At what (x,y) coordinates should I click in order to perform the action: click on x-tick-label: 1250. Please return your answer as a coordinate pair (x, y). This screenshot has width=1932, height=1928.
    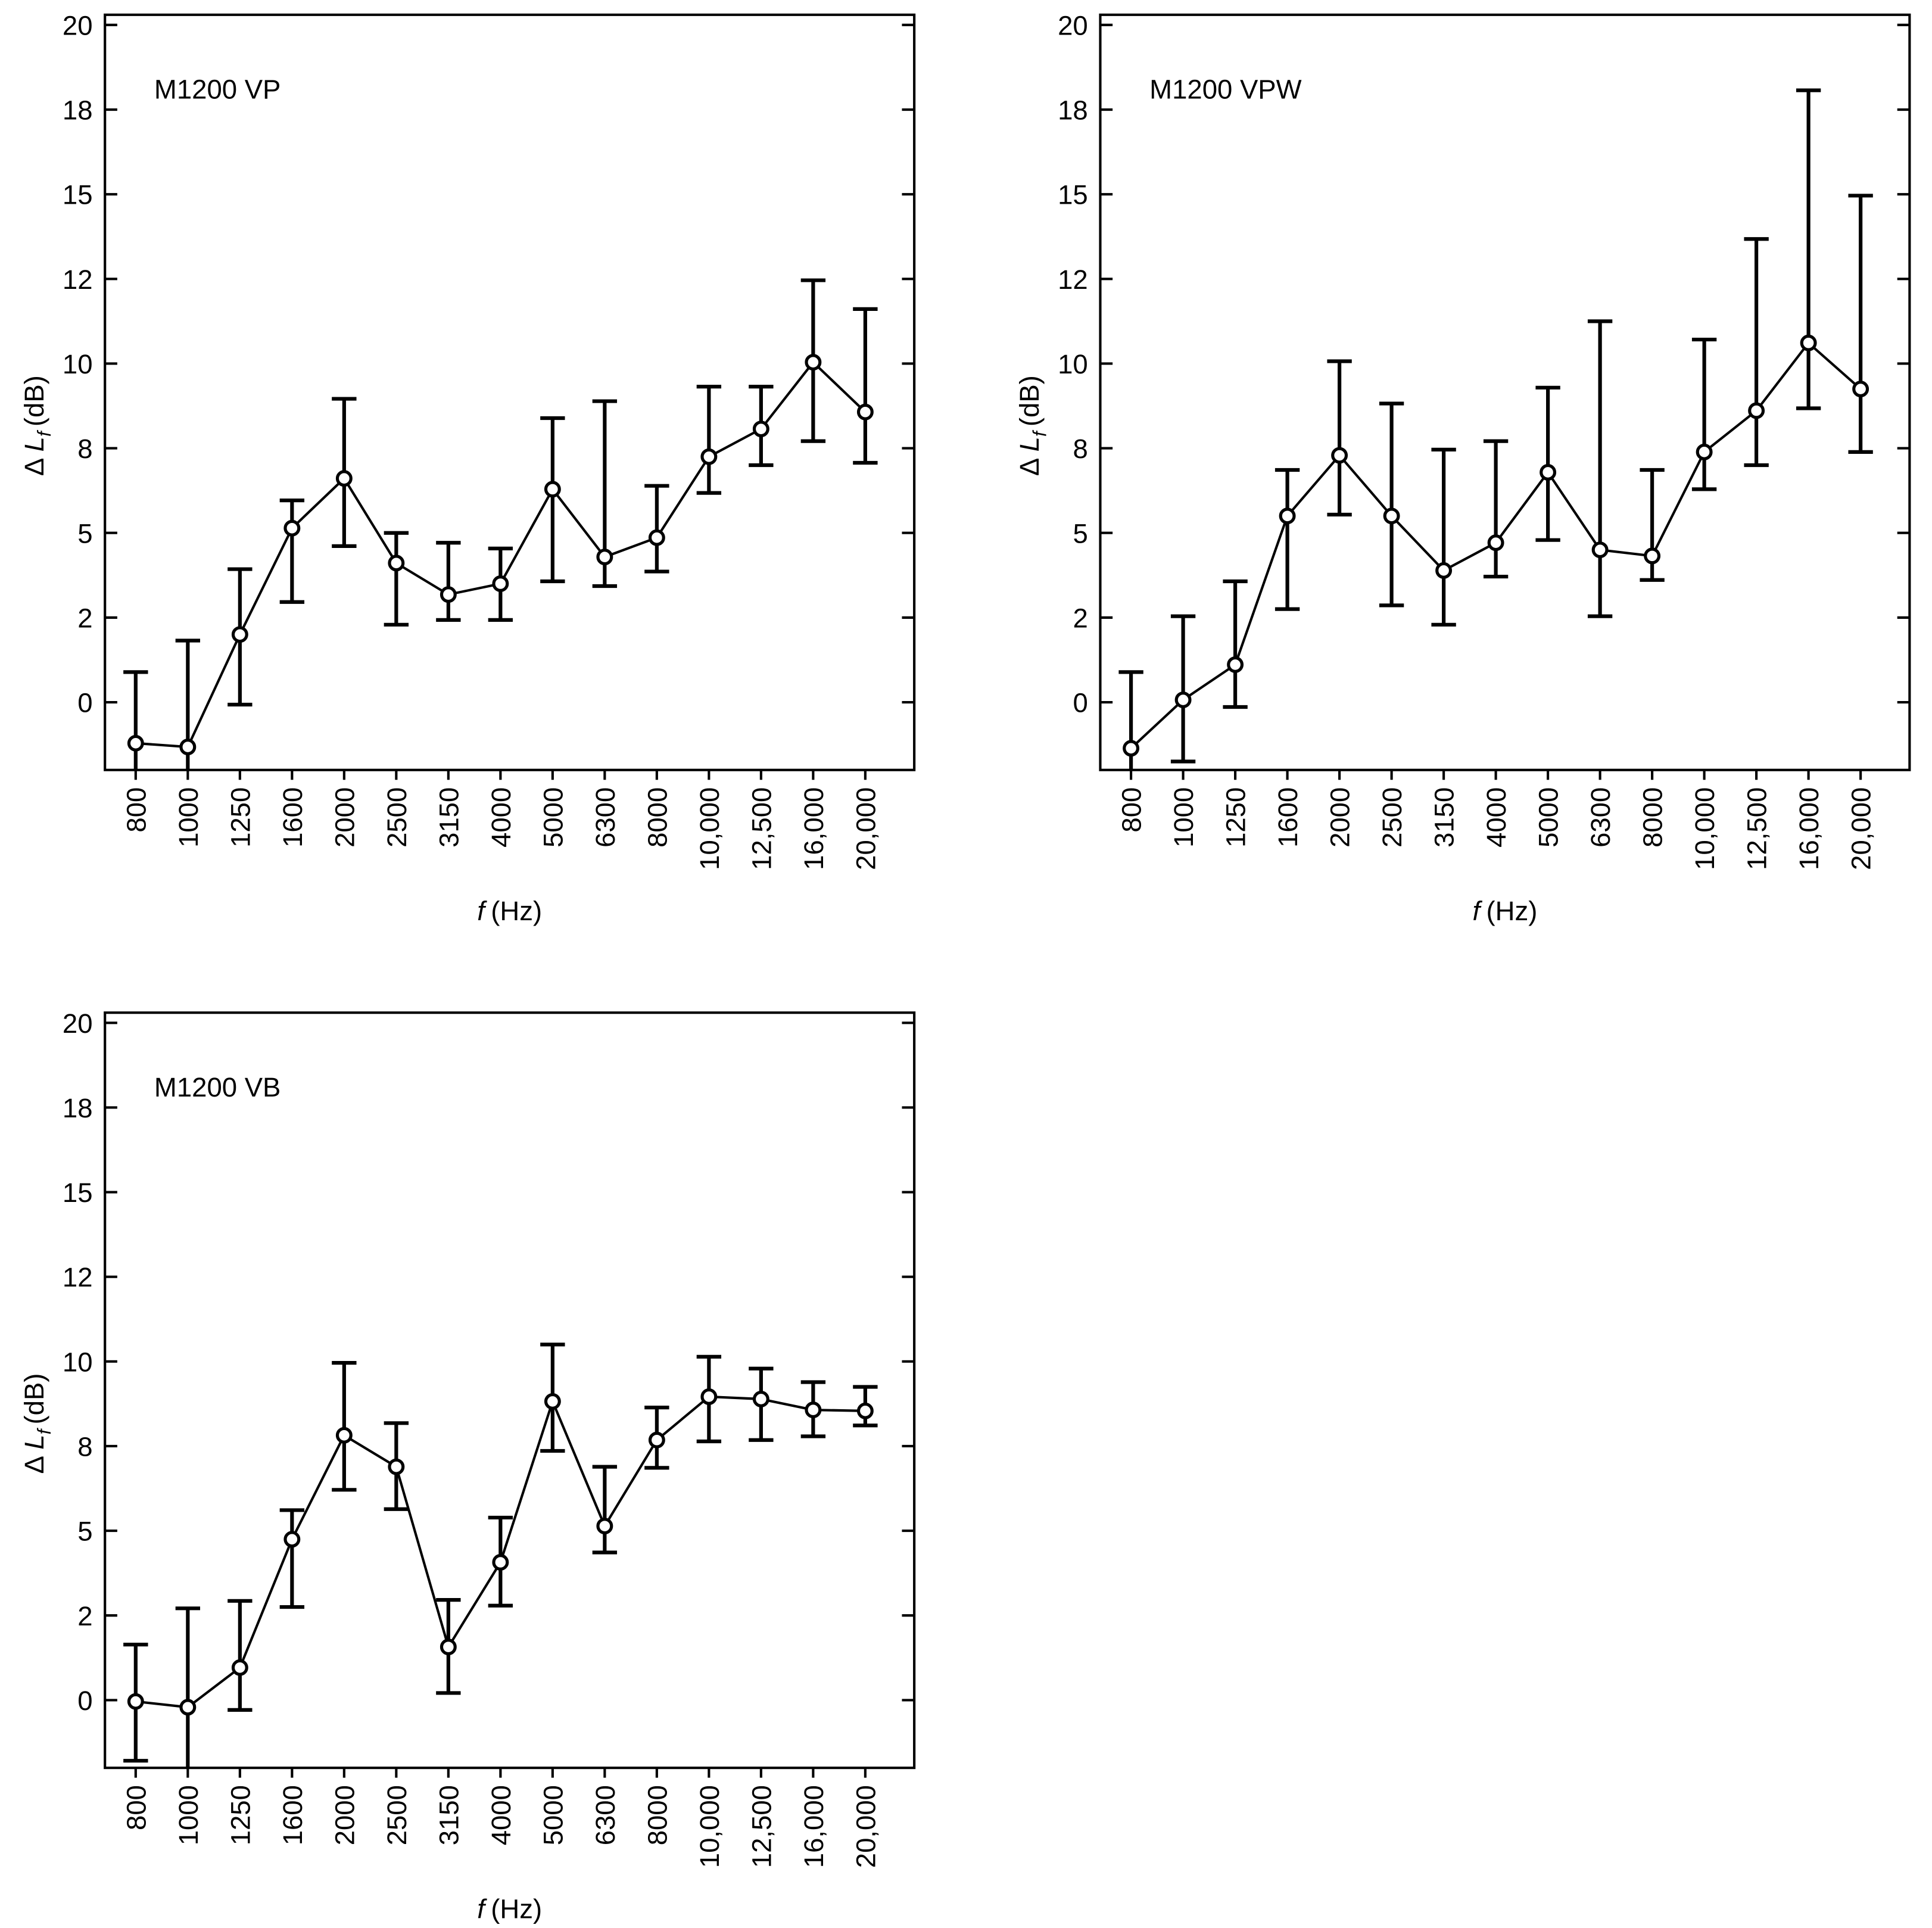
    Looking at the image, I should click on (1236, 817).